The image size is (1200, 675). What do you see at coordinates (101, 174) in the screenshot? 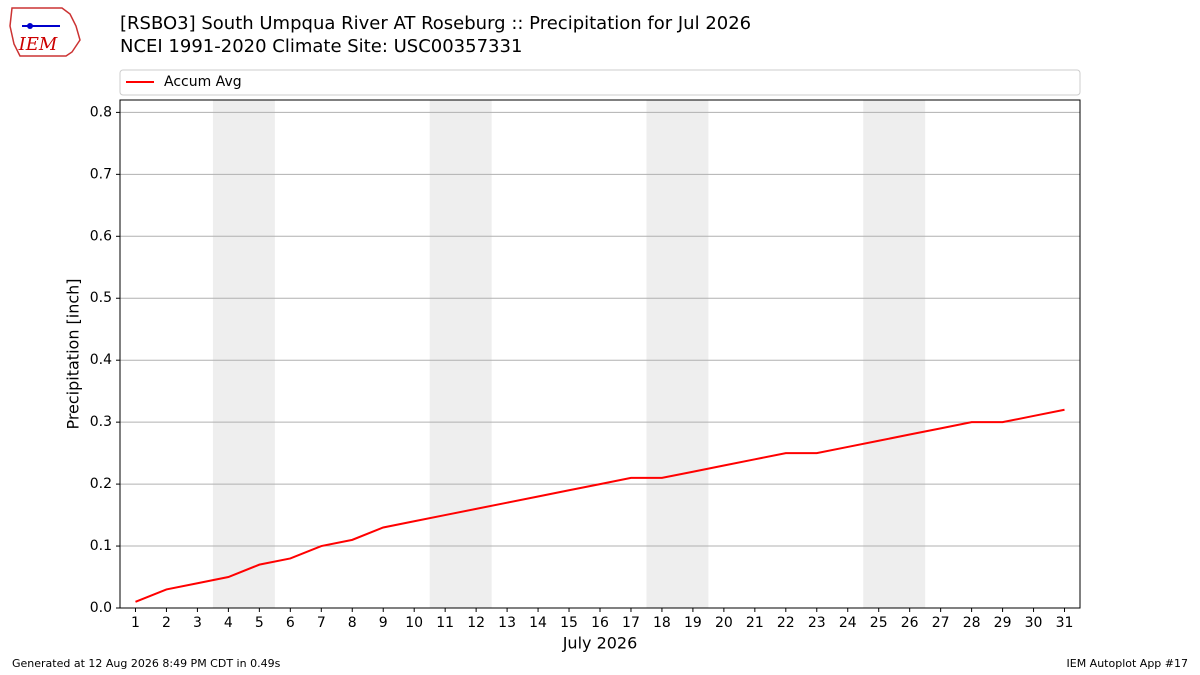
I see `y-tick-label: 0.7` at bounding box center [101, 174].